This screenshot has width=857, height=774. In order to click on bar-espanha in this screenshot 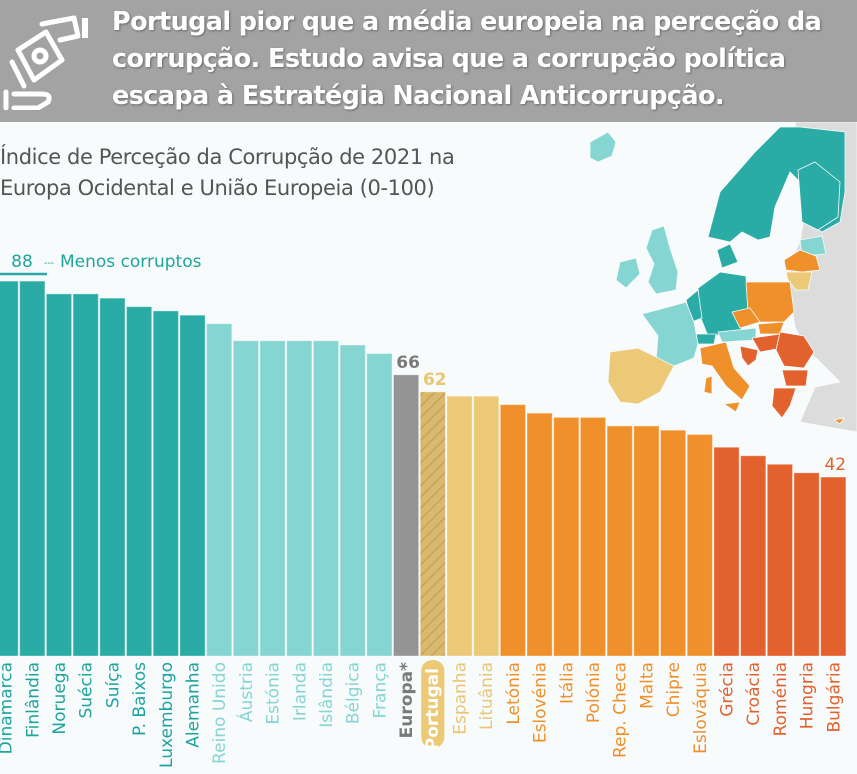, I will do `click(459, 526)`.